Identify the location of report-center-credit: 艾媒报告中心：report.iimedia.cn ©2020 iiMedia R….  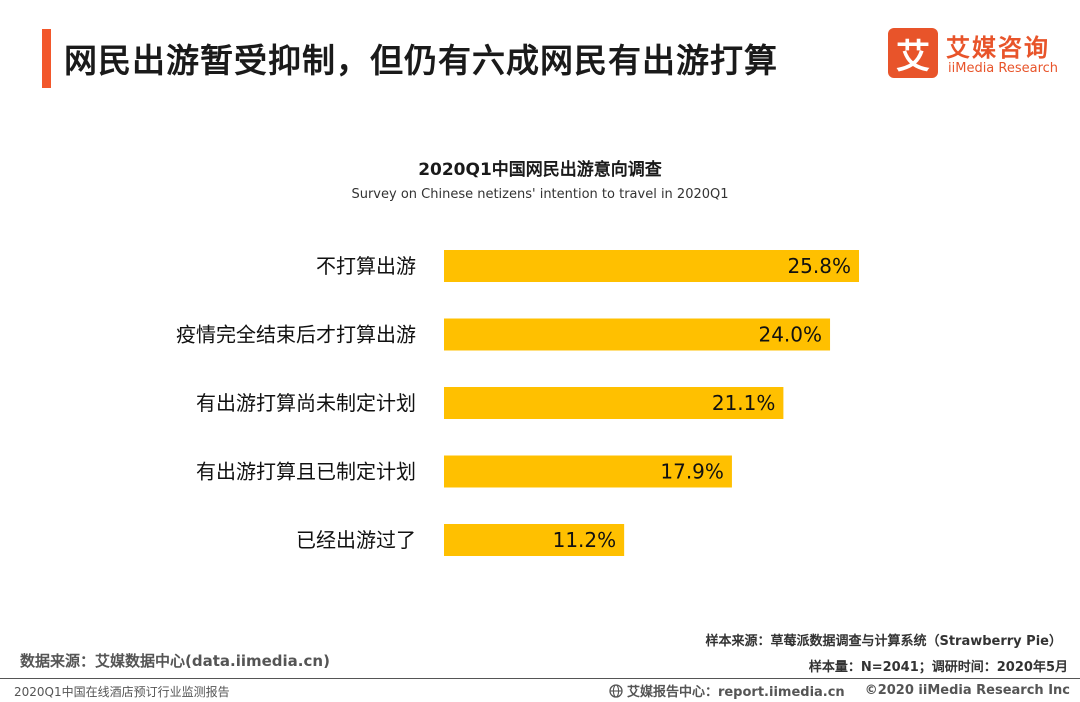
(839, 690).